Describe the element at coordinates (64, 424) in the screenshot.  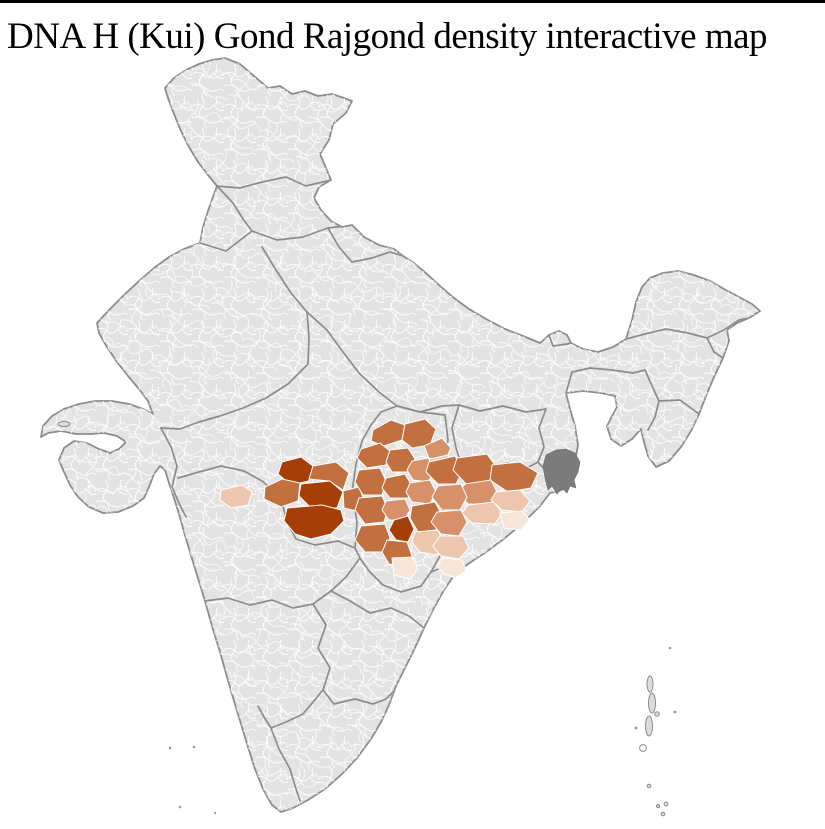
I see `gujarat-islet` at that location.